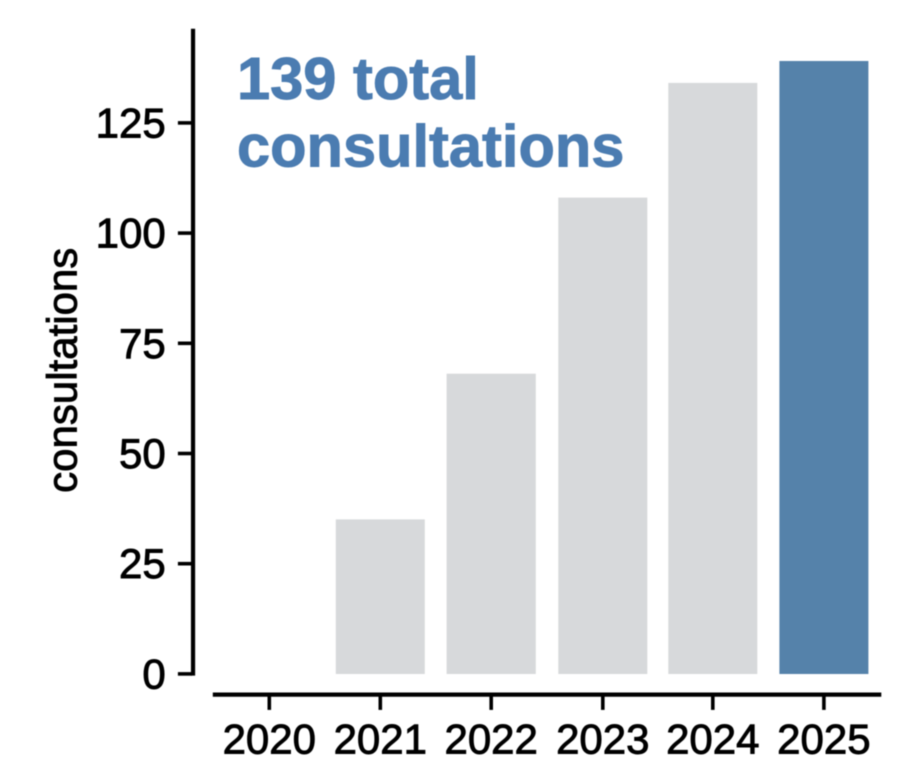  What do you see at coordinates (142, 563) in the screenshot?
I see `svg-text: 25` at bounding box center [142, 563].